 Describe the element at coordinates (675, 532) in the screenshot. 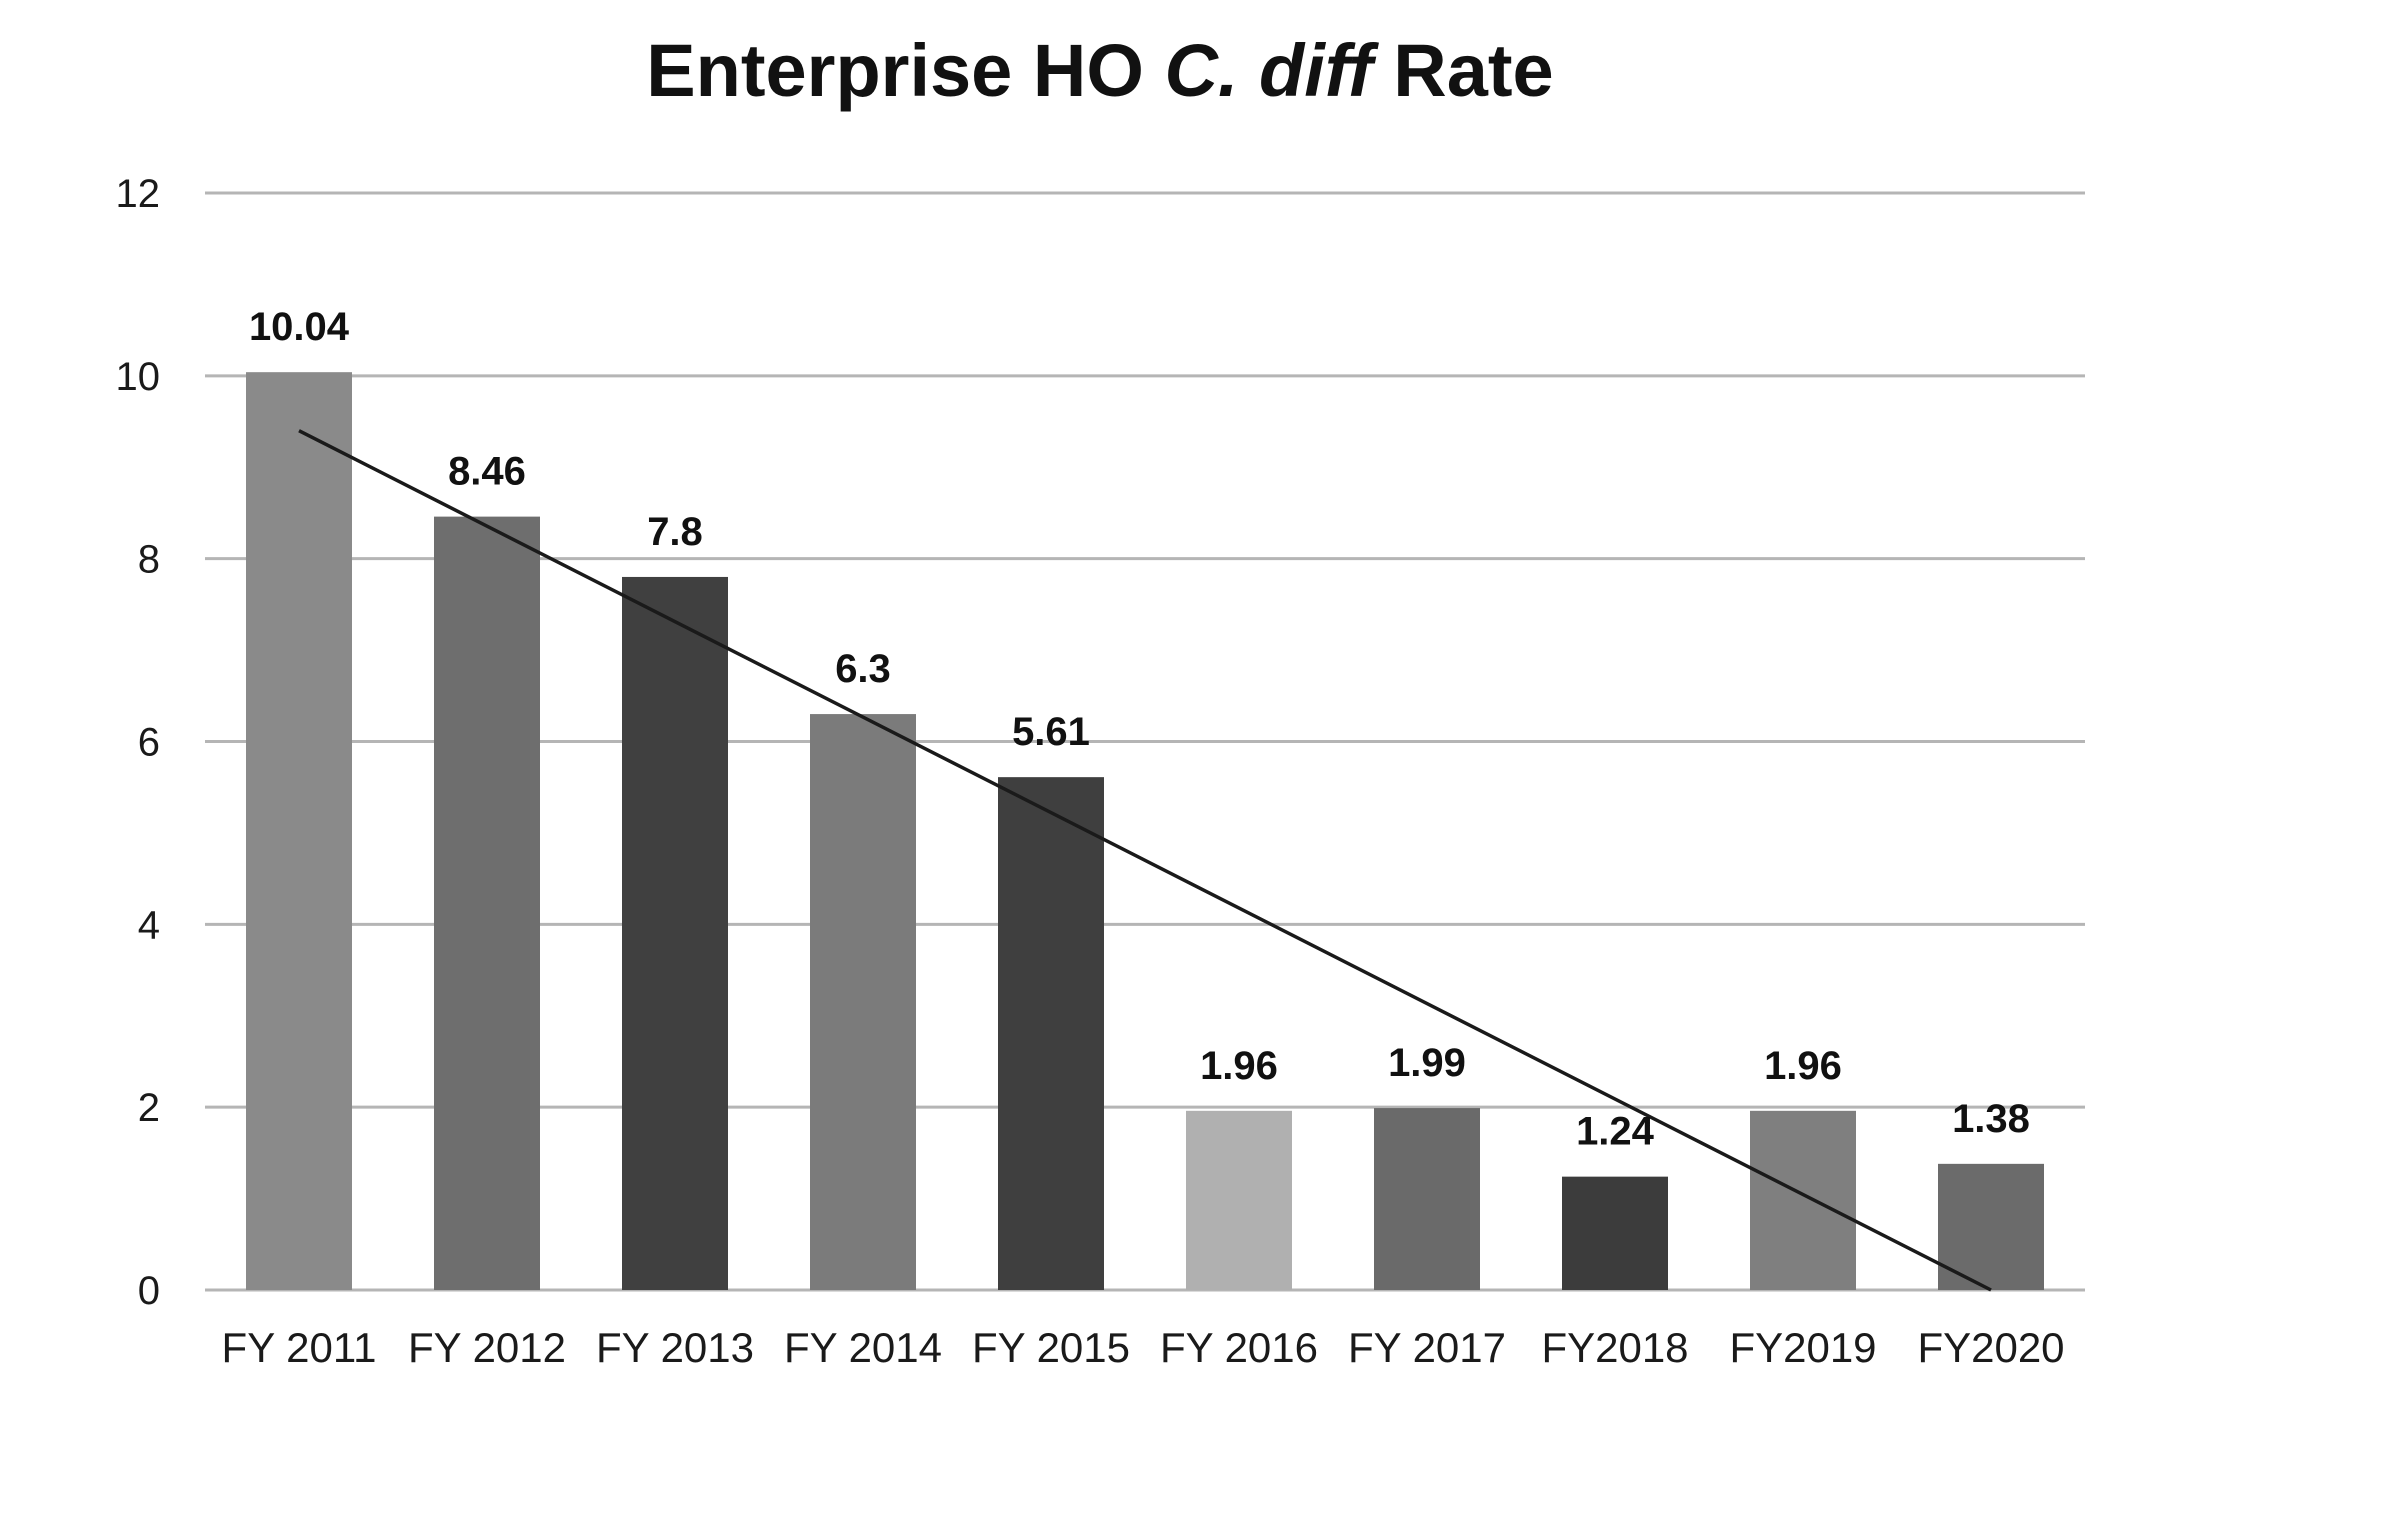

I see `data-label: 7.8` at that location.